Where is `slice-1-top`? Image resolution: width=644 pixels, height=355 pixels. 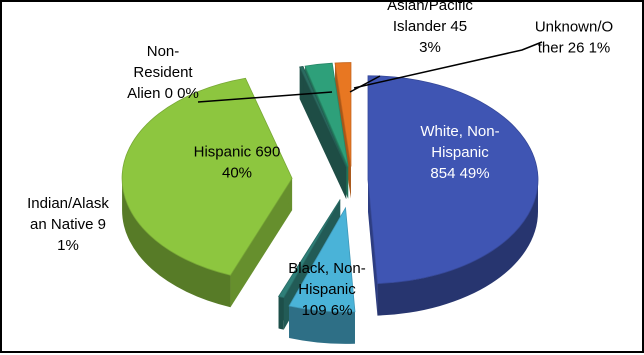 slice-1-top is located at coordinates (322, 259).